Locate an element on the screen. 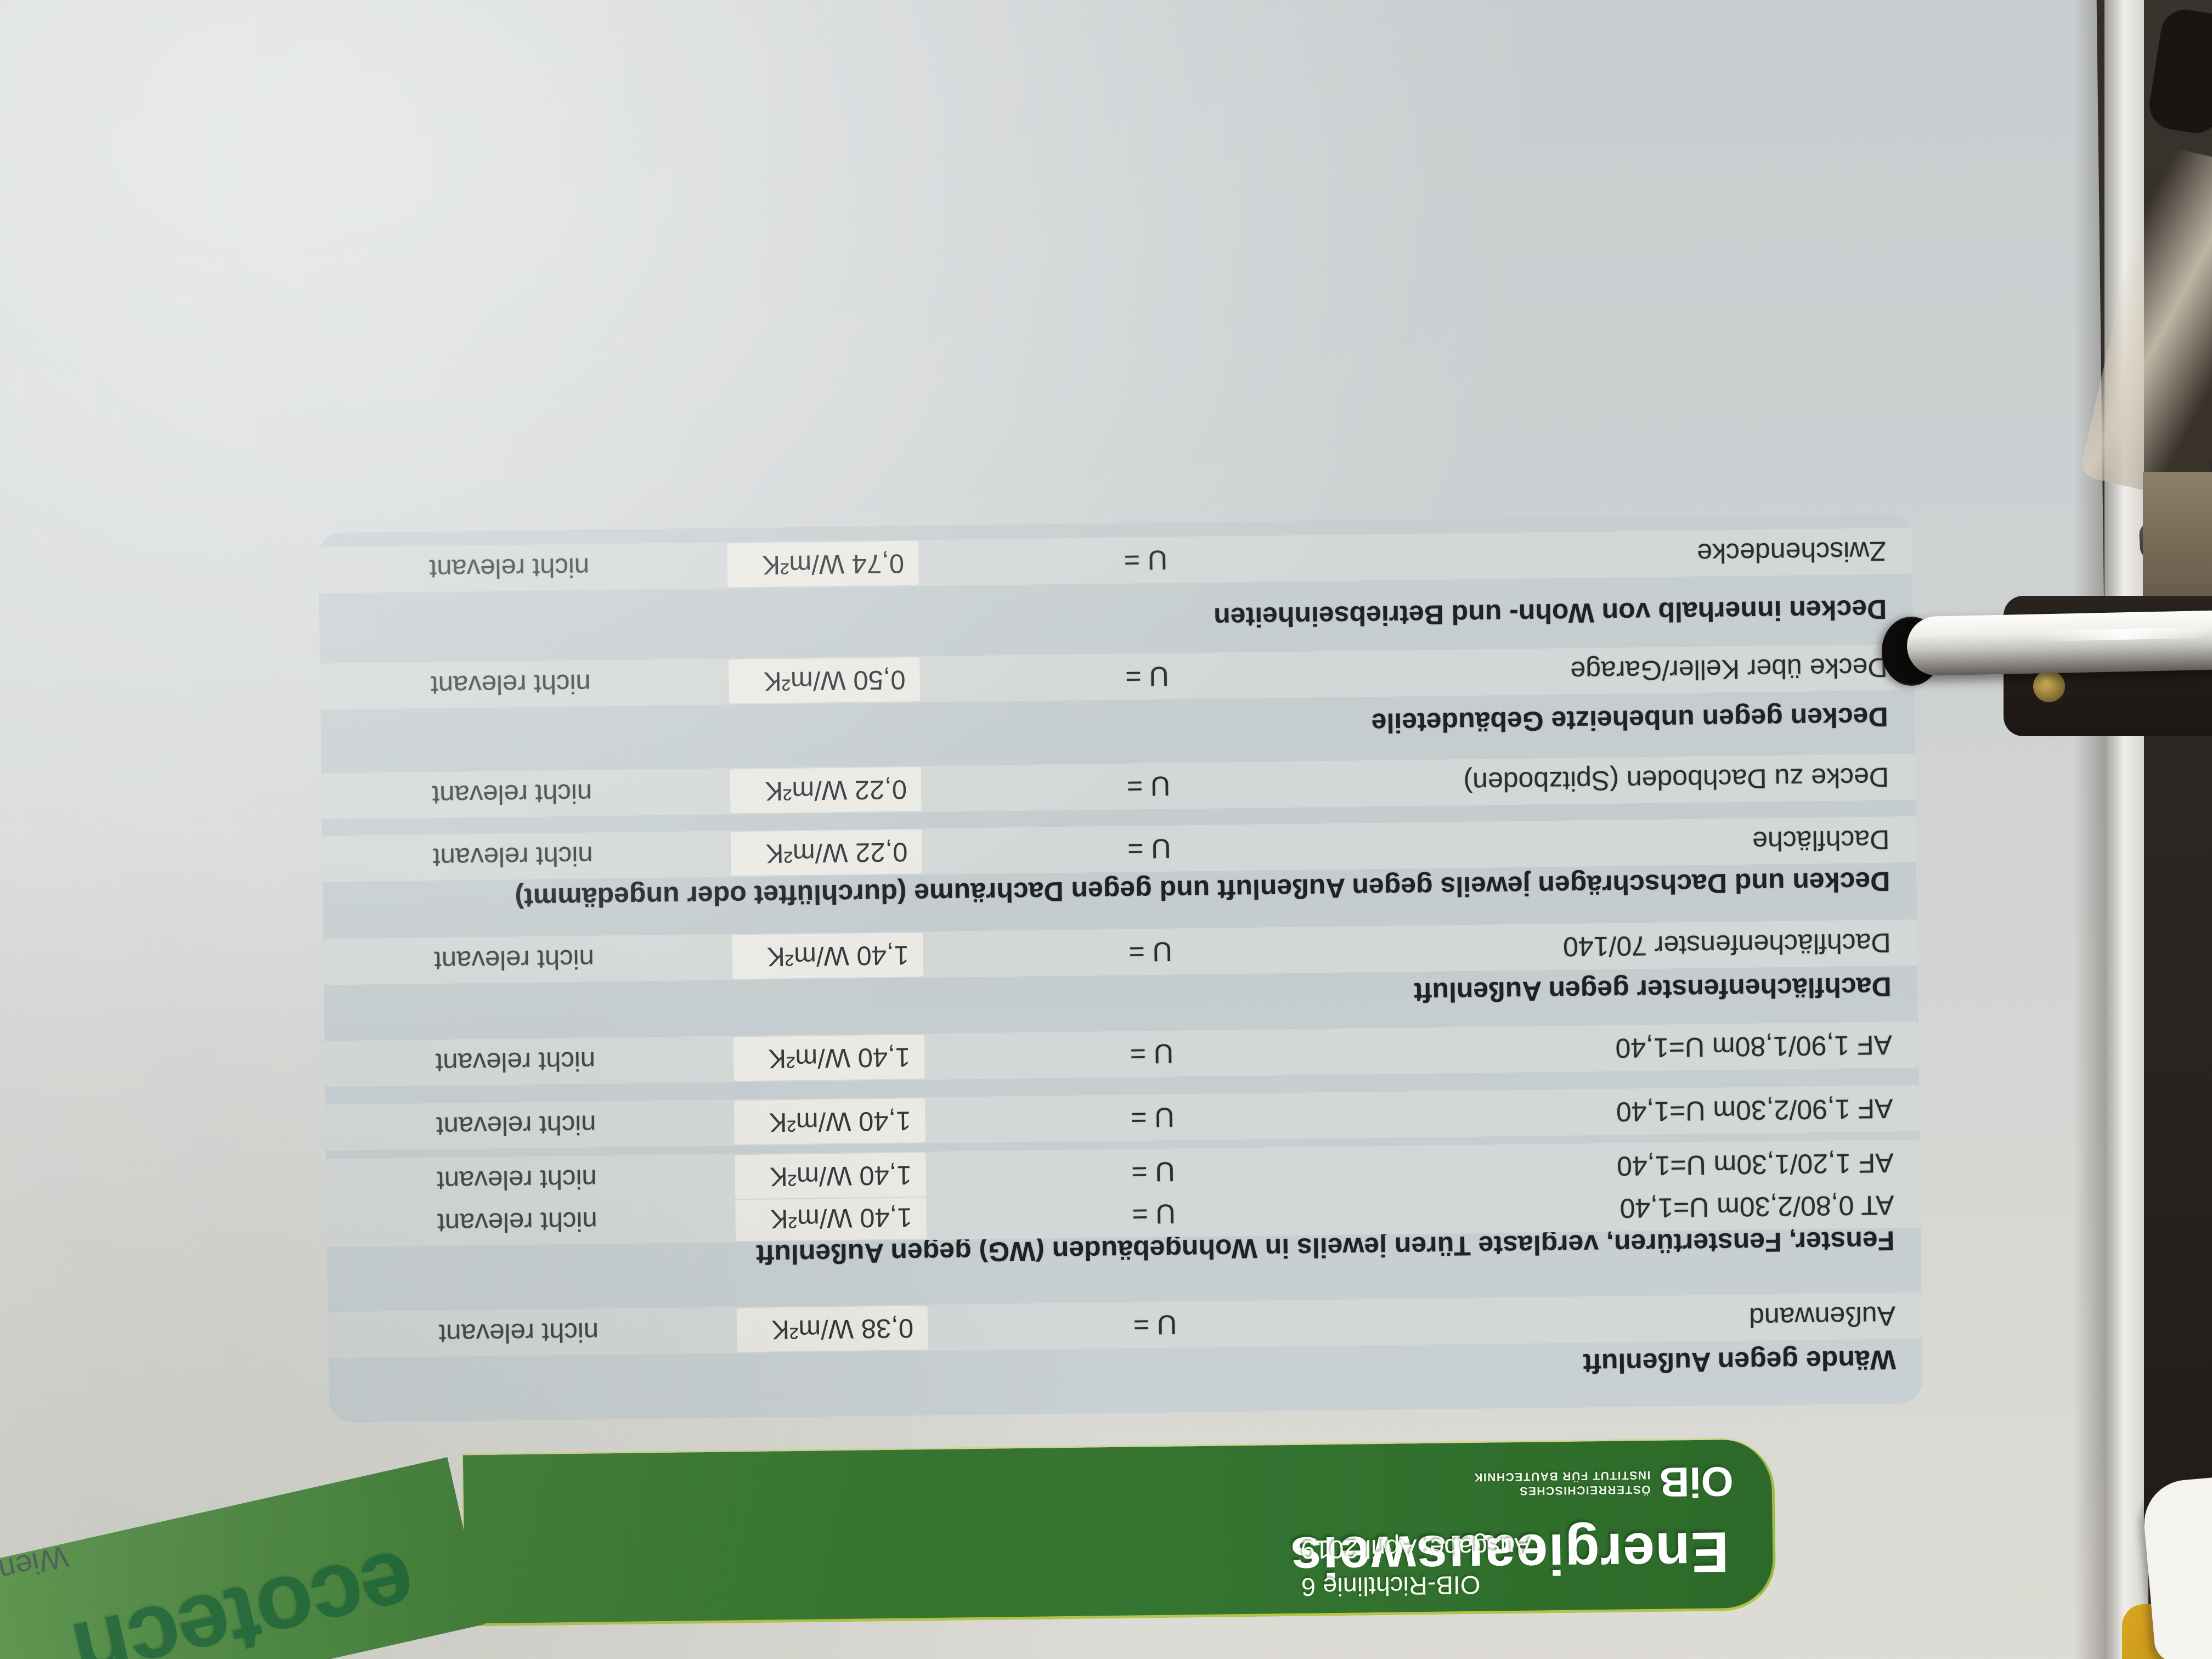 The width and height of the screenshot is (2212, 1659). row-label: AF 1,90/1,80m U=1,40 is located at coordinates (1754, 1046).